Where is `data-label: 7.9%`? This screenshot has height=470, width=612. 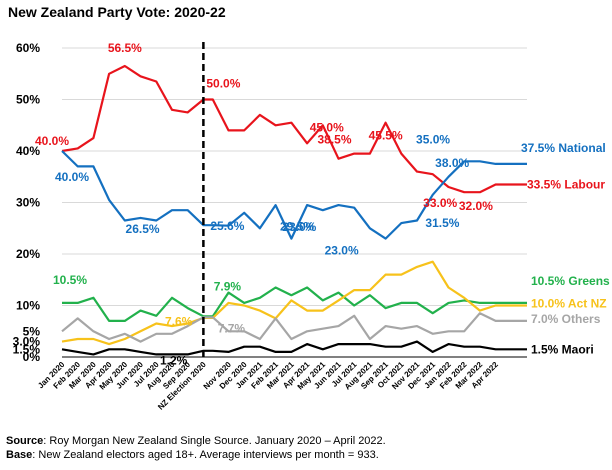
data-label: 7.9% is located at coordinates (228, 286).